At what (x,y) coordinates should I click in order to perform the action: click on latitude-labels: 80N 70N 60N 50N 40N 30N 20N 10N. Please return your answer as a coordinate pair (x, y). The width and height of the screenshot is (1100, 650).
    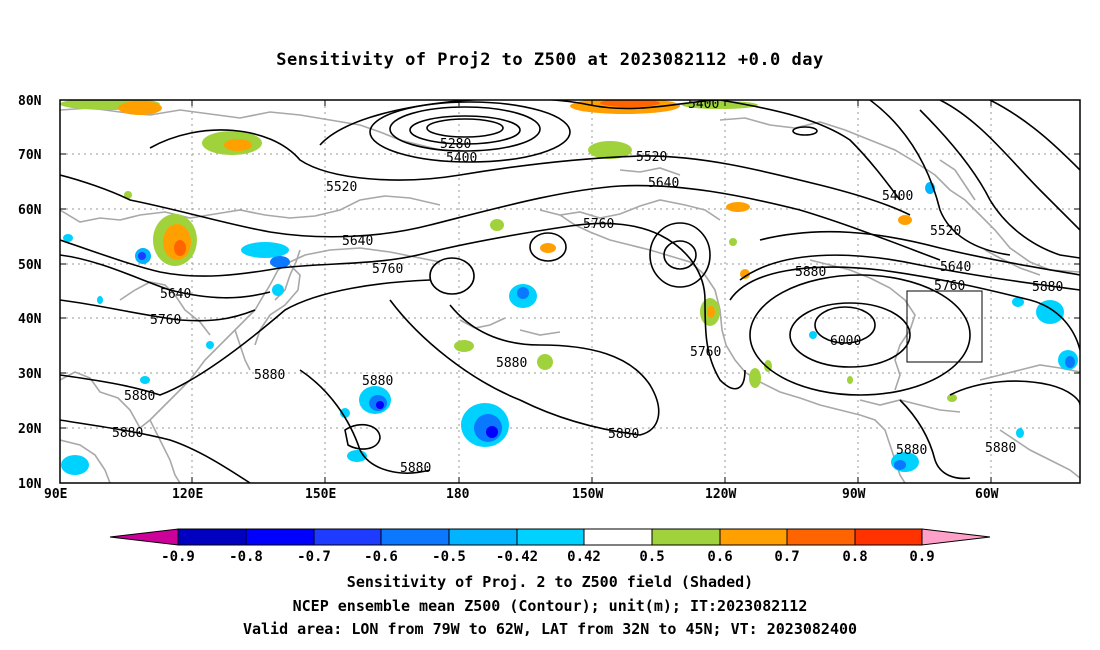
    Looking at the image, I should click on (30, 293).